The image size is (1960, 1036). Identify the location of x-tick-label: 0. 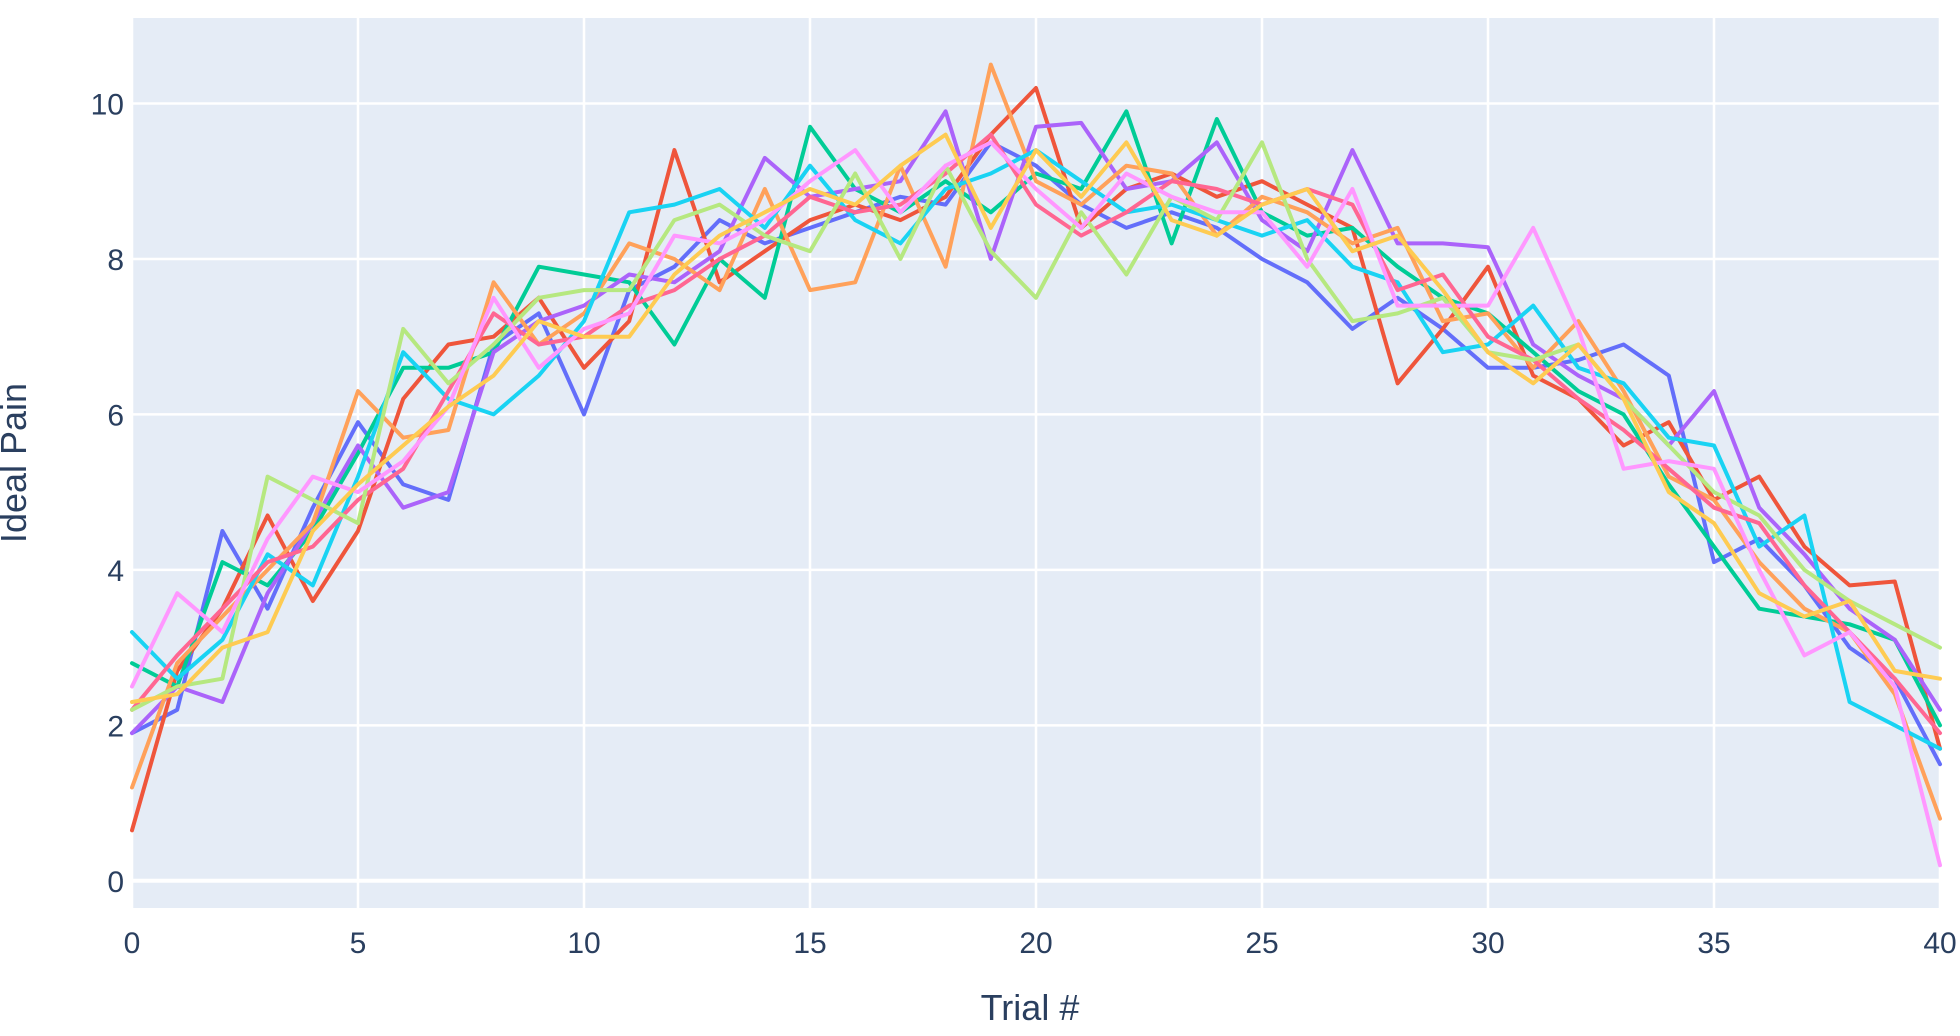
(132, 943).